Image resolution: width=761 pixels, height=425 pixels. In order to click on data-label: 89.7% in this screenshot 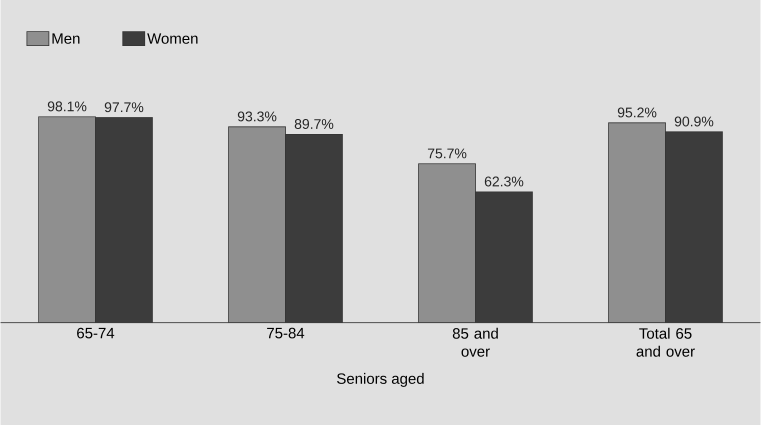, I will do `click(314, 123)`.